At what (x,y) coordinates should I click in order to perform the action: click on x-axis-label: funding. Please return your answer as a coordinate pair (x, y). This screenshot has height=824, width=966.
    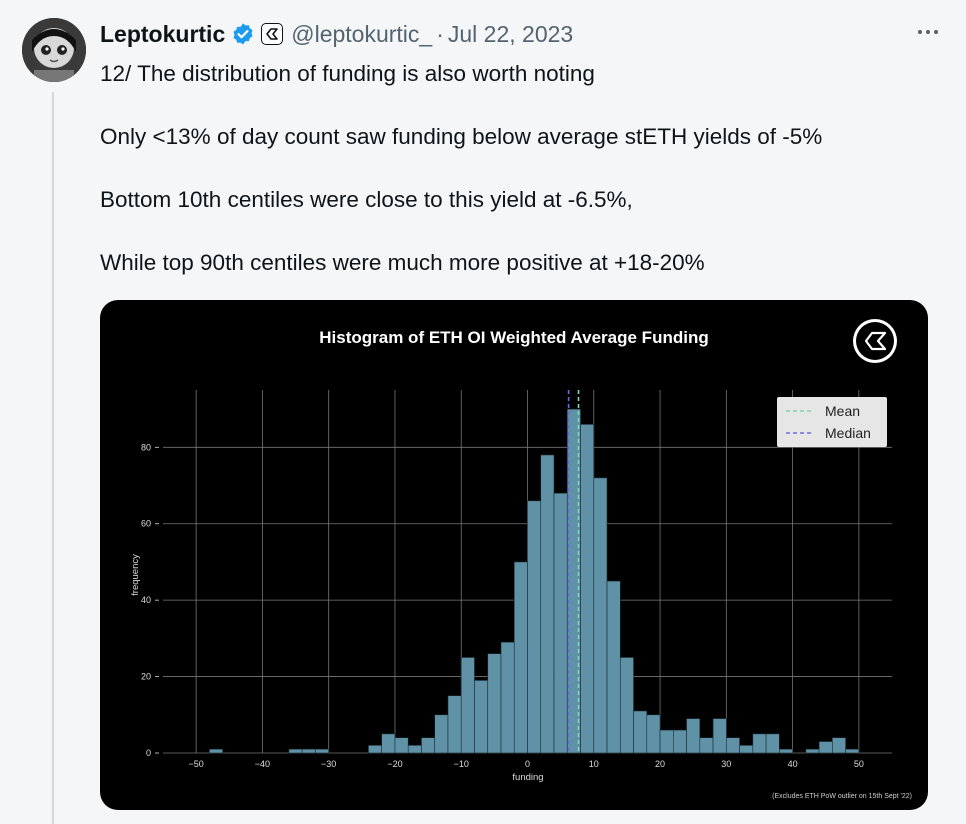
    Looking at the image, I should click on (527, 777).